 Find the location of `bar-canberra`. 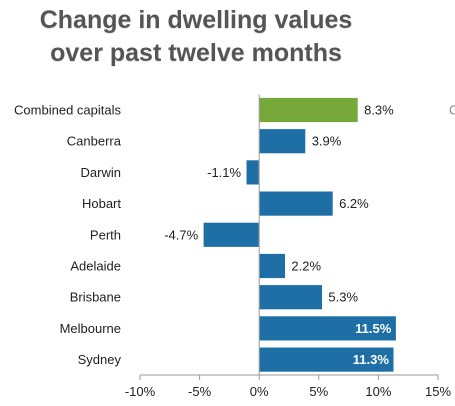

bar-canberra is located at coordinates (282, 141).